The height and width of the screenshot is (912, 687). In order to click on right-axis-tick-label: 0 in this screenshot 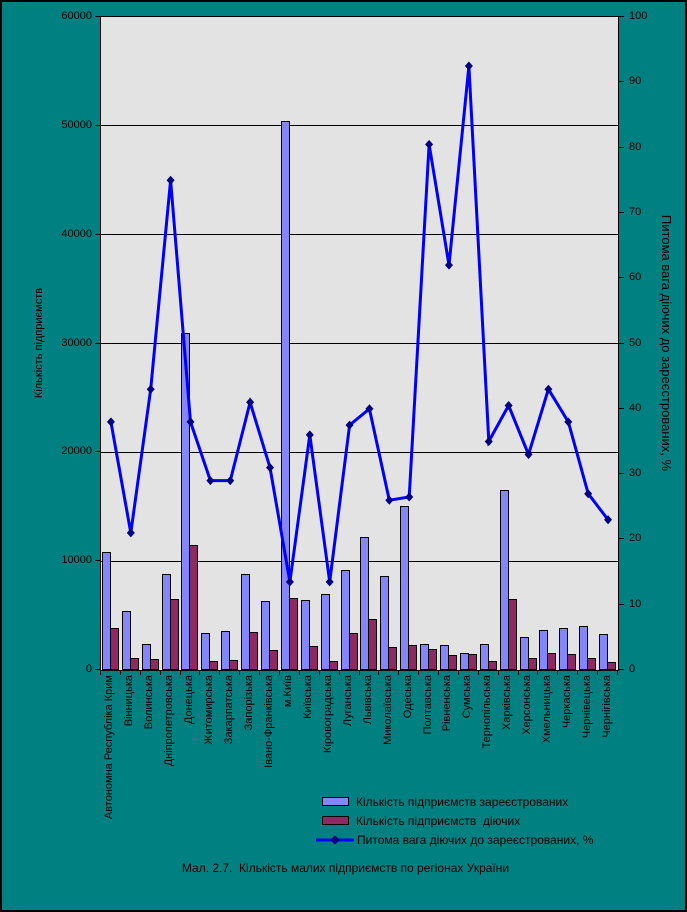, I will do `click(632, 669)`.